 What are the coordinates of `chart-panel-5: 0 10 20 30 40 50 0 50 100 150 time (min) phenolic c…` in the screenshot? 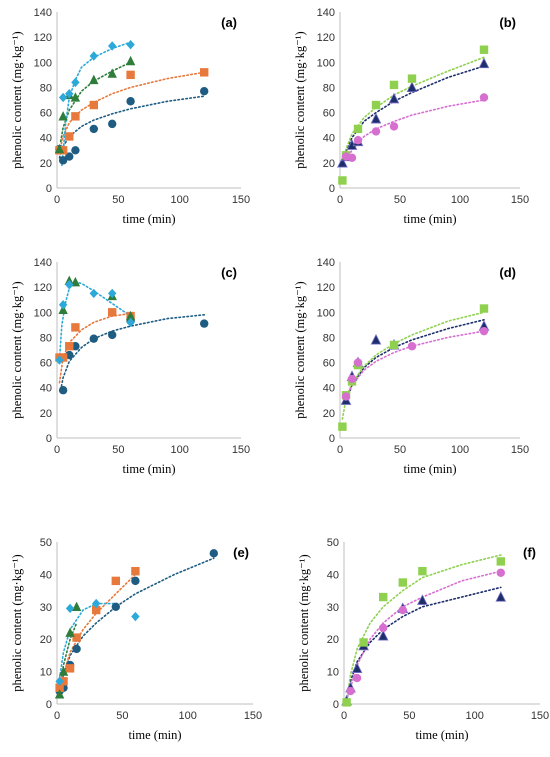 It's located at (136, 639).